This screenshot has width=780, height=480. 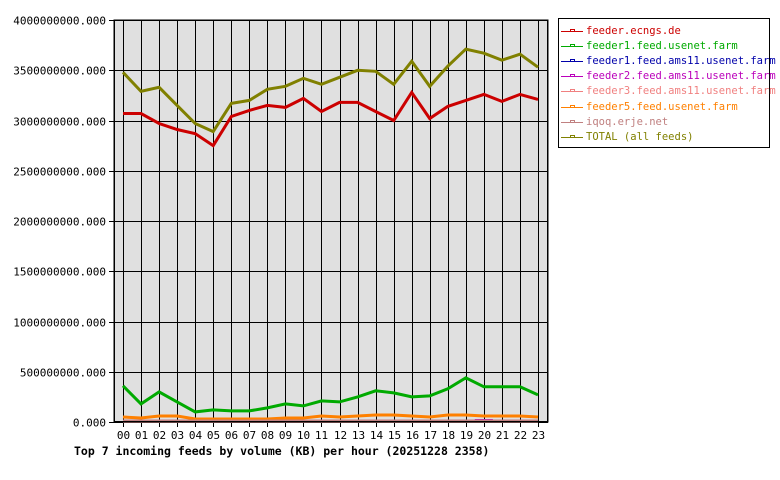 I want to click on legend-item: feeder5.feed.usenet.farm, so click(x=665, y=106).